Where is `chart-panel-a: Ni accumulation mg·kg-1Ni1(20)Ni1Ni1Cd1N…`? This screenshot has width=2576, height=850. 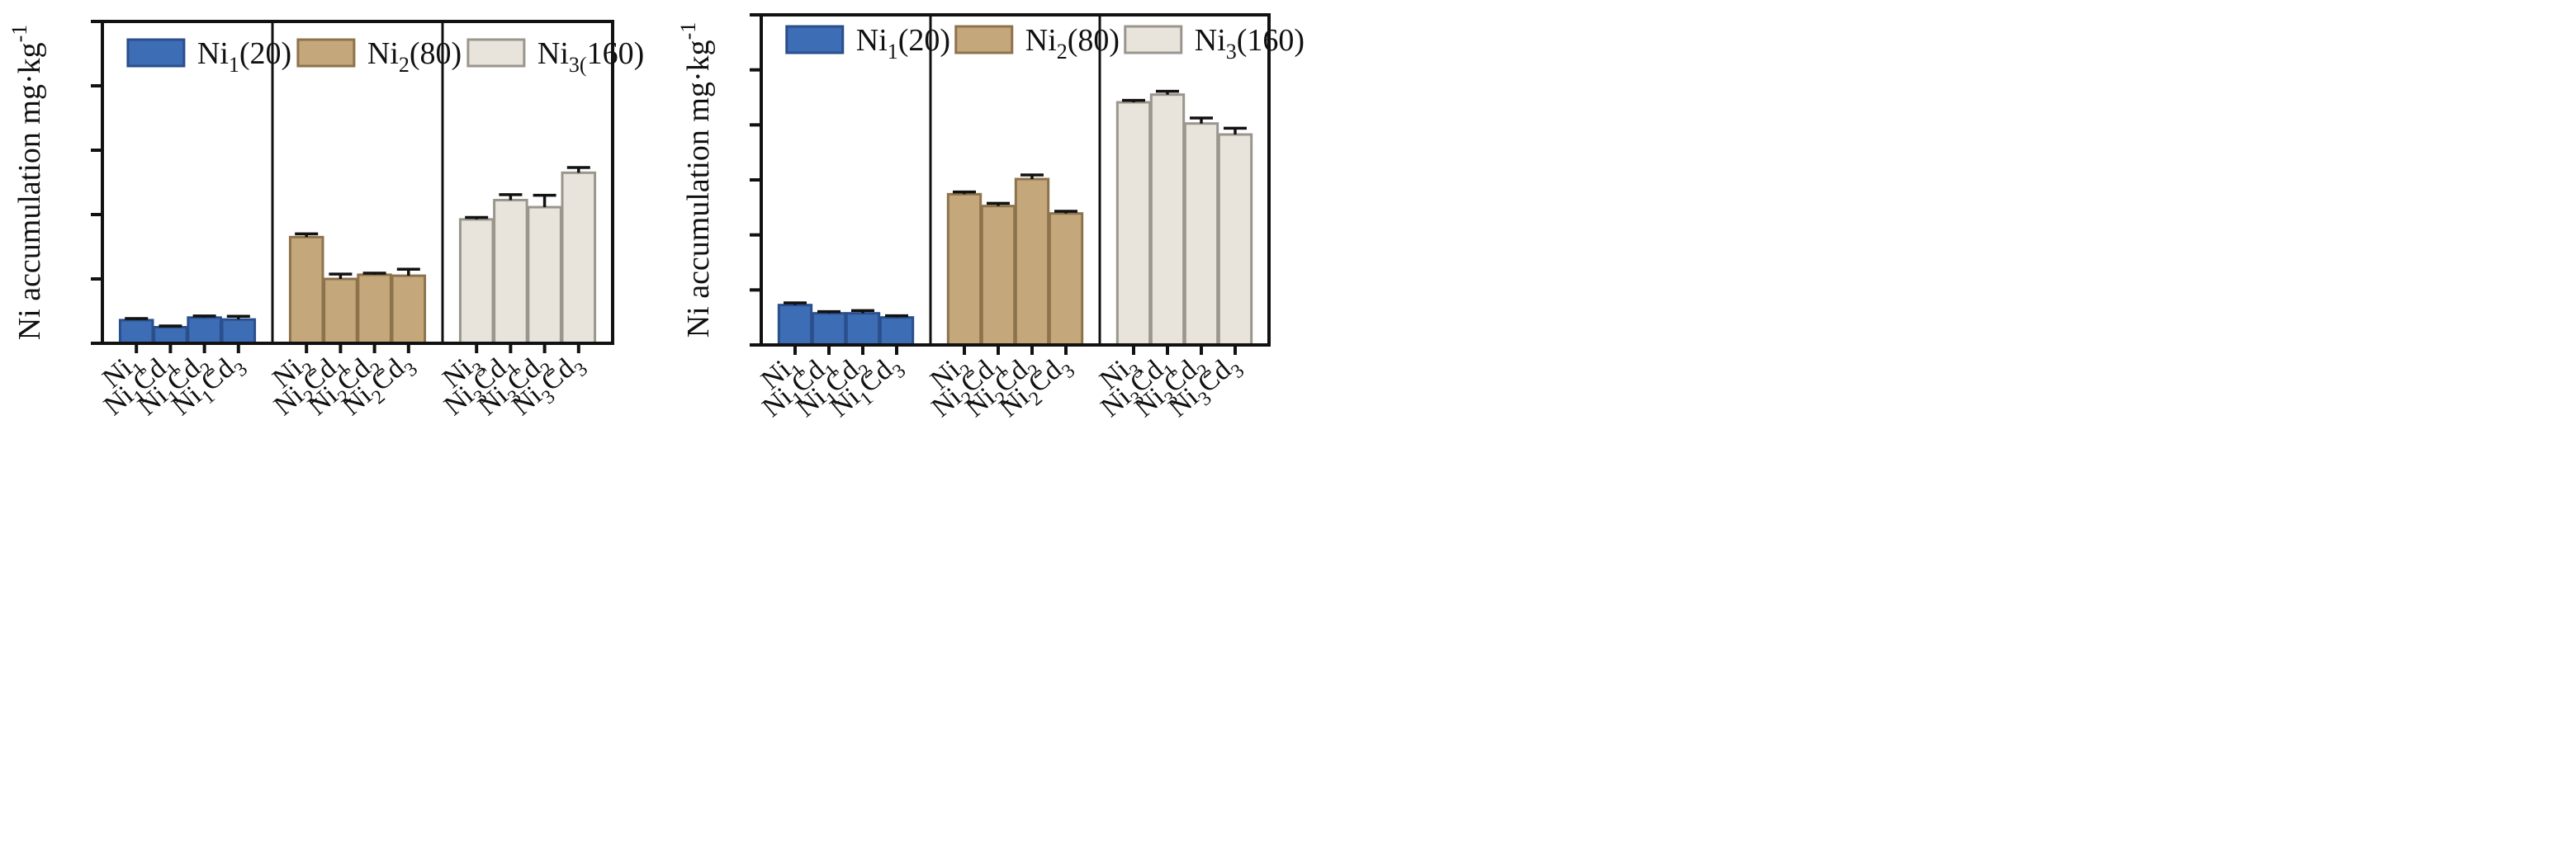 chart-panel-a: Ni accumulation mg·kg-1Ni1(20)Ni1Ni1Cd1N… is located at coordinates (325, 221).